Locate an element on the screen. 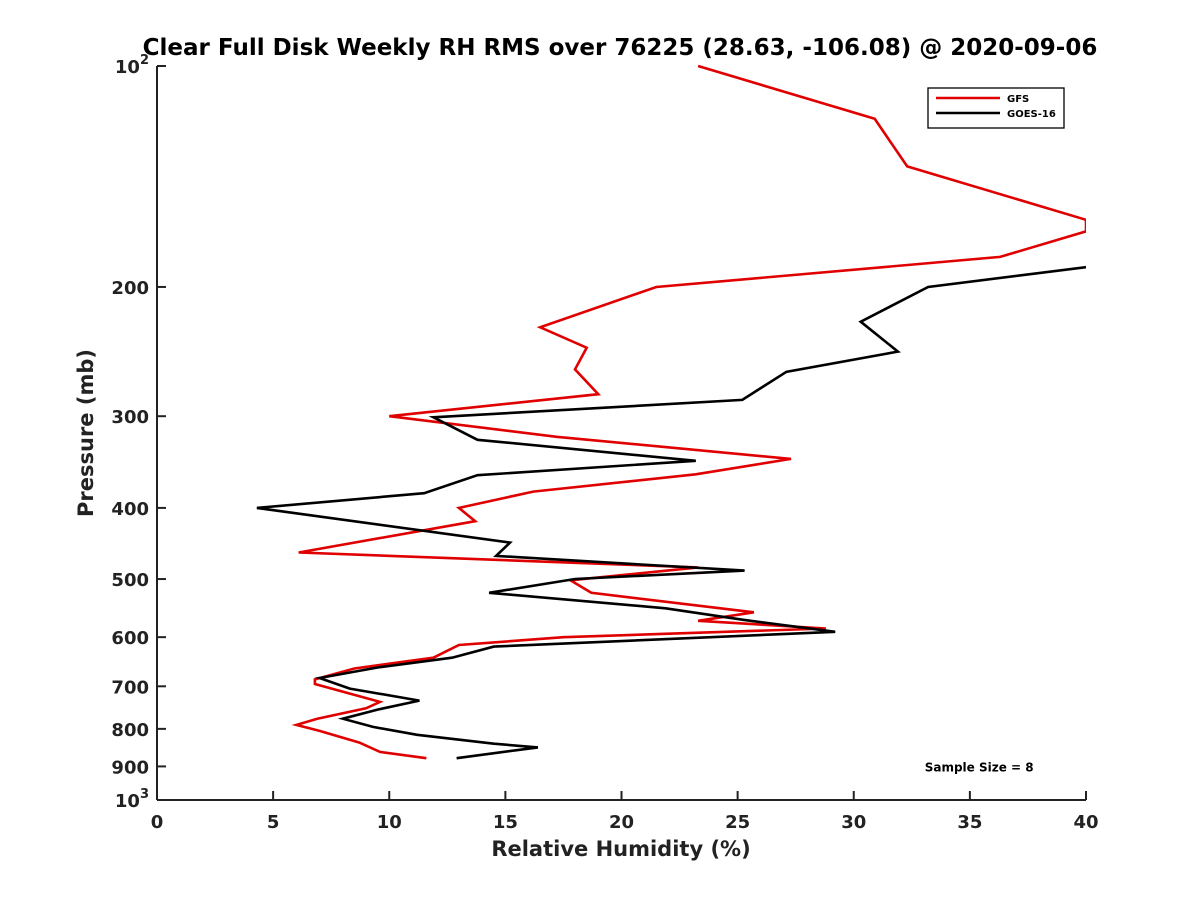 The width and height of the screenshot is (1200, 900). legend: GFS GOES-16 is located at coordinates (996, 108).